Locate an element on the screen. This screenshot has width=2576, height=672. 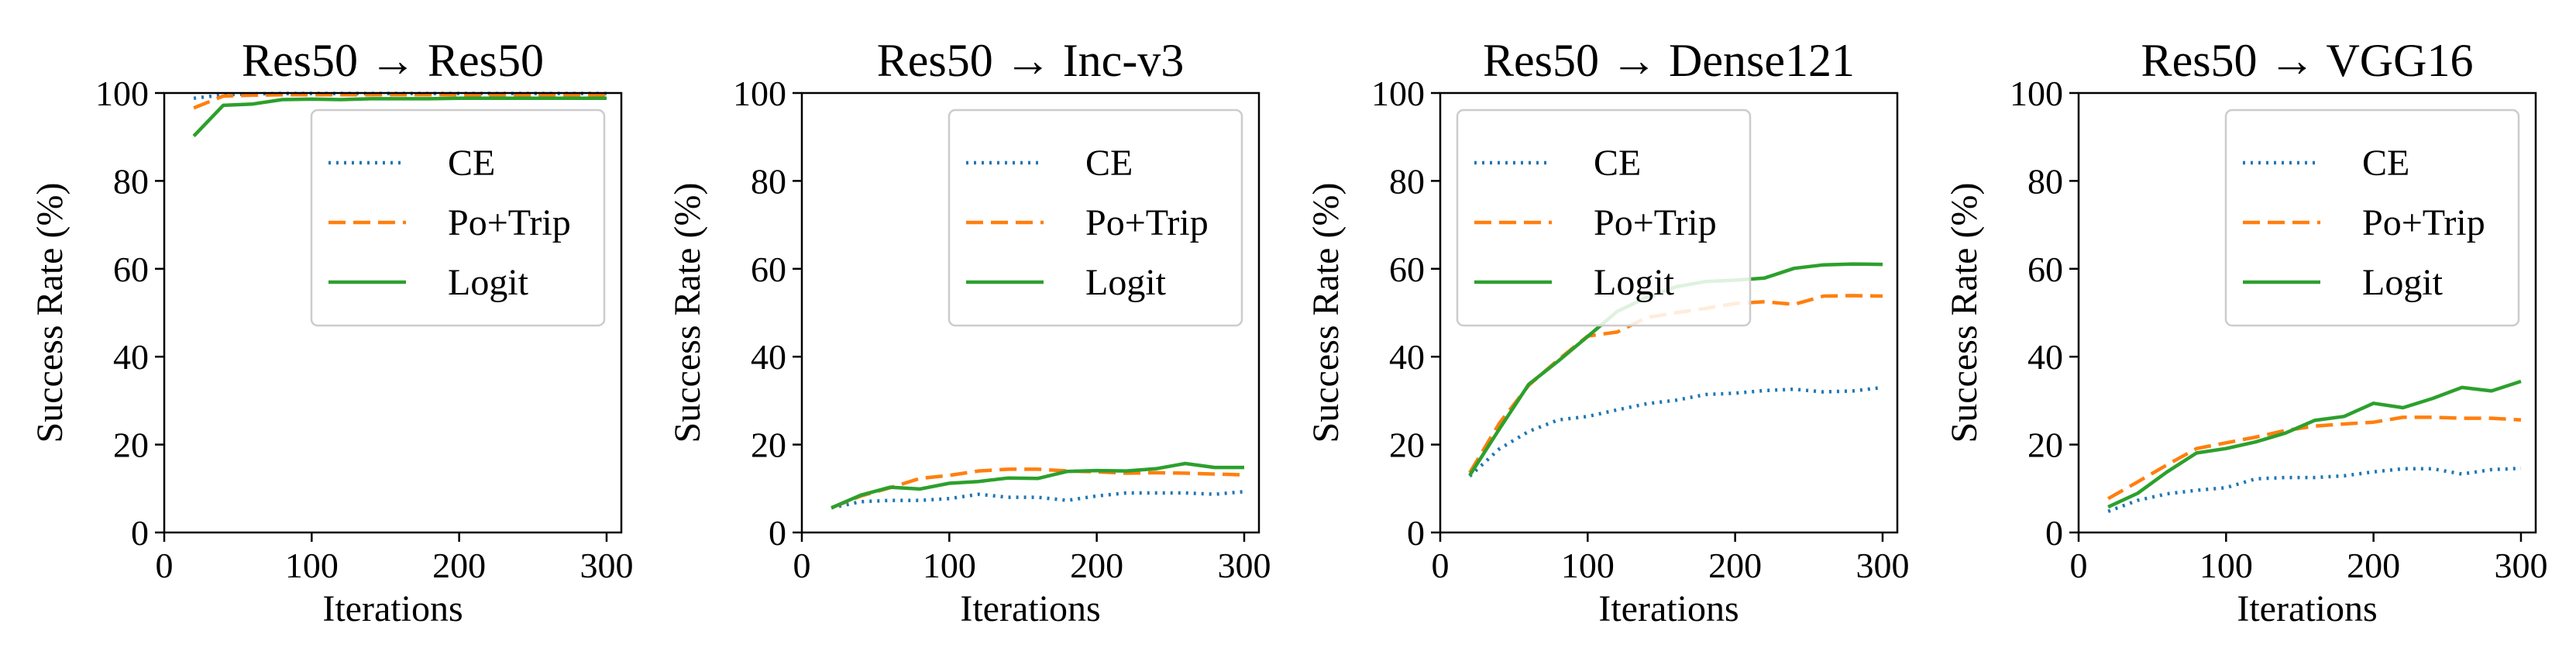
chart-title: Res50 → Dense121 is located at coordinates (1669, 60).